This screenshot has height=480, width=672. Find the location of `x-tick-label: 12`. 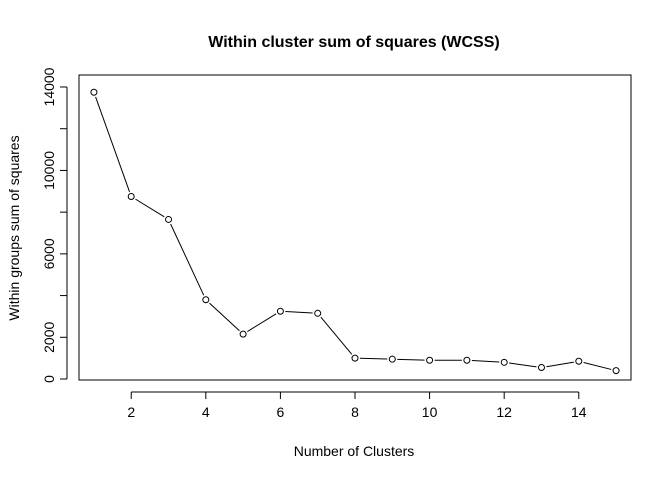

x-tick-label: 12 is located at coordinates (504, 412).